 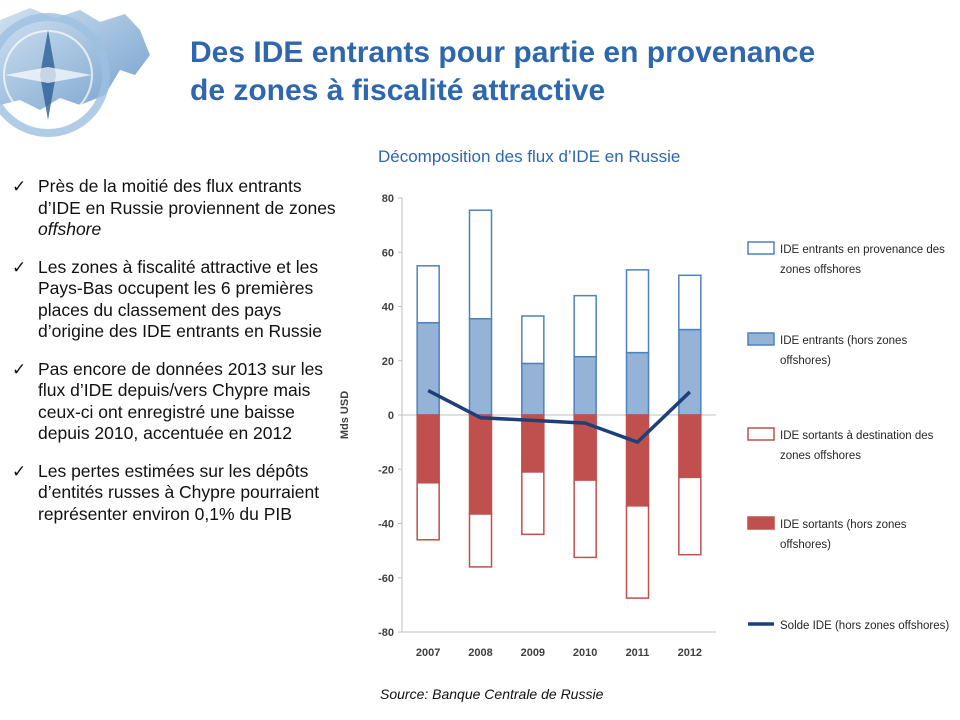 What do you see at coordinates (388, 308) in the screenshot?
I see `y-tick-label: 40` at bounding box center [388, 308].